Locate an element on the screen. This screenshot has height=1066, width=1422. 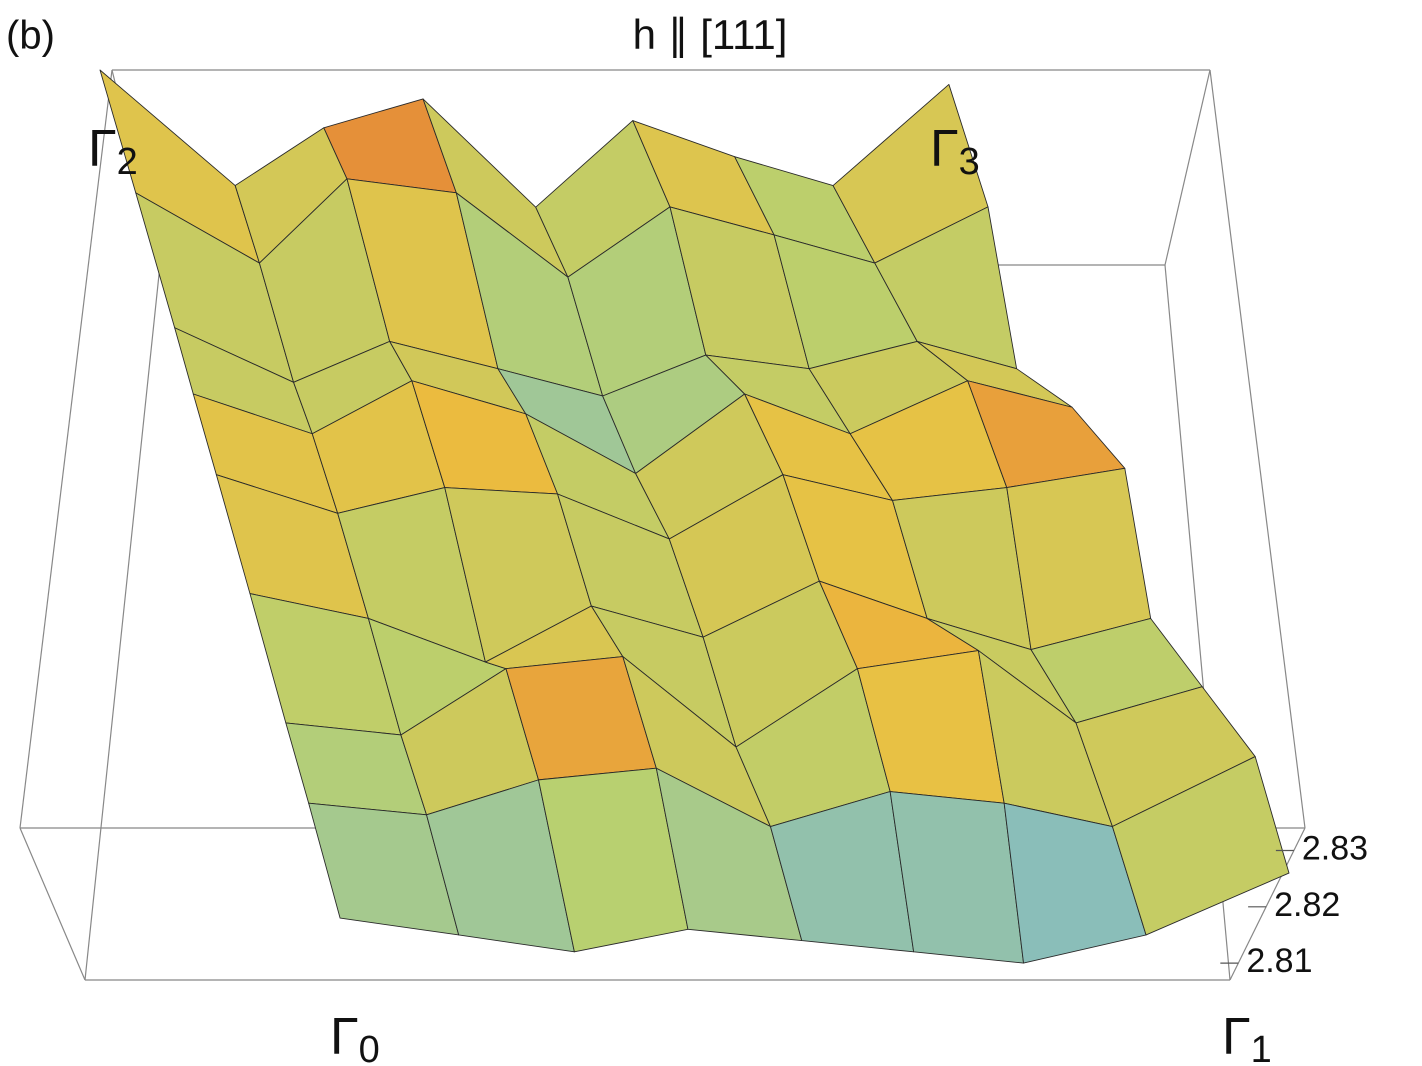
z-tick-label: 2.81 is located at coordinates (1279, 961).